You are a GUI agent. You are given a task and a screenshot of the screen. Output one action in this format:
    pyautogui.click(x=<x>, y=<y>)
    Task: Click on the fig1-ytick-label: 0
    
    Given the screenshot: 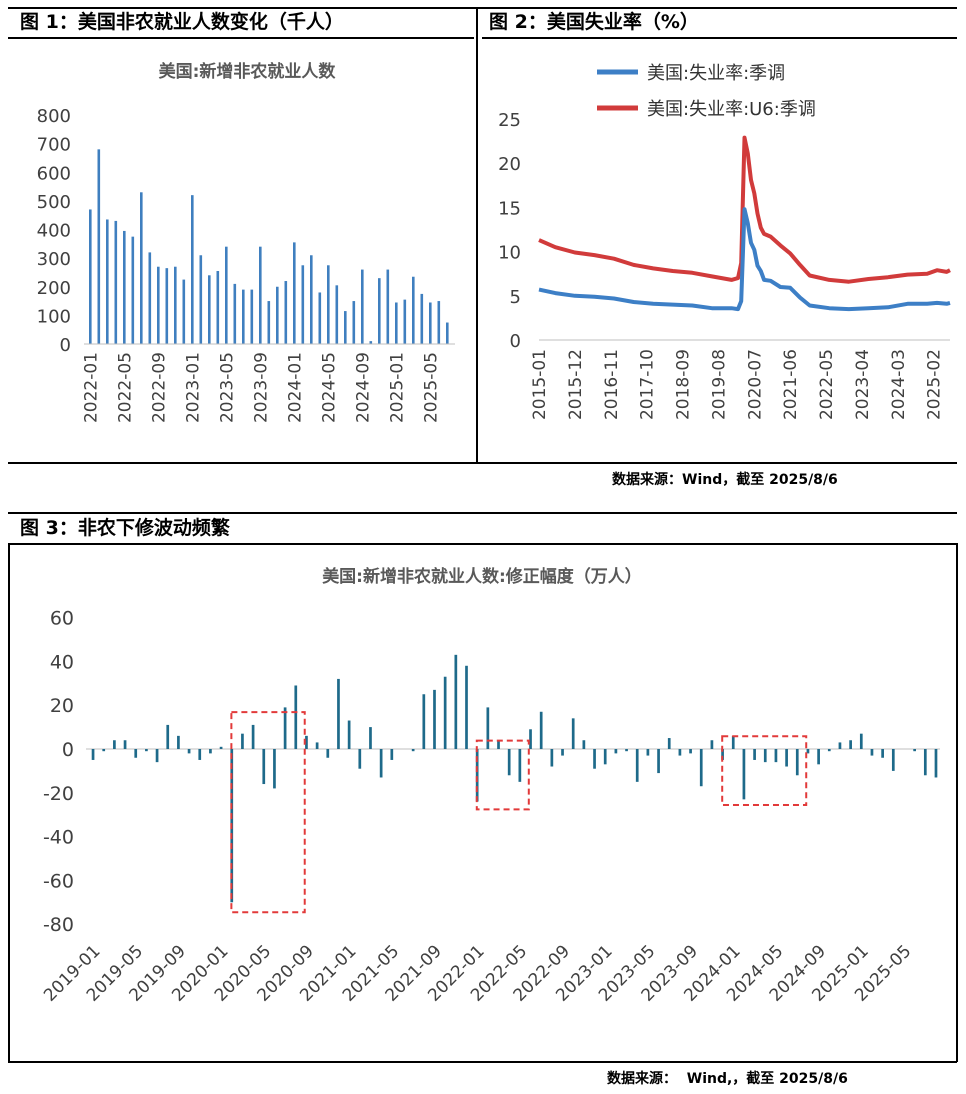 What is the action you would take?
    pyautogui.click(x=65, y=345)
    